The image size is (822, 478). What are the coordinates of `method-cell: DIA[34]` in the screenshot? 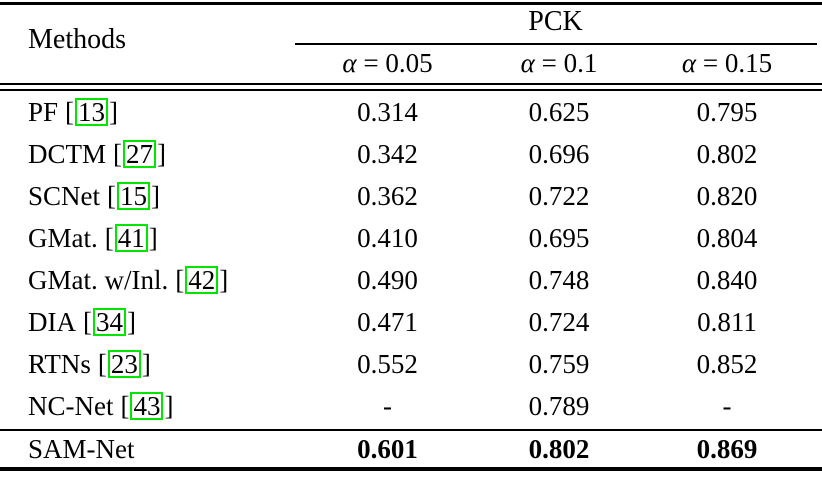 It's located at (150, 322).